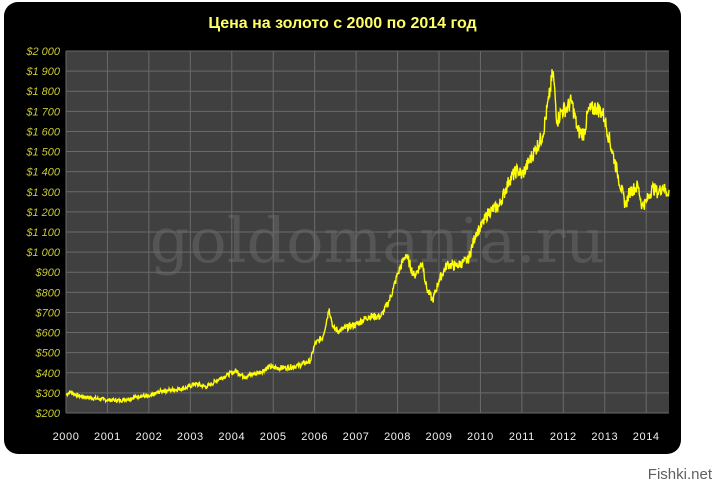 The width and height of the screenshot is (722, 489). I want to click on x-tick-label: 2009, so click(439, 437).